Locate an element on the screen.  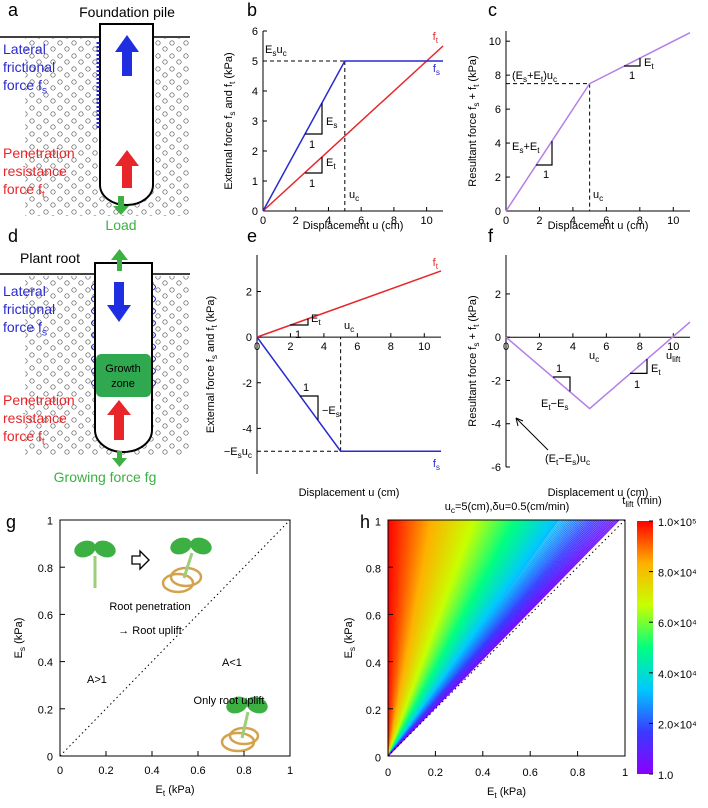
legend-label: ft is located at coordinates (436, 264).